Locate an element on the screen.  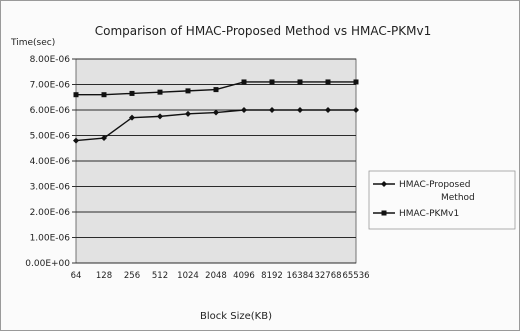
legend-label-1-cont: Method is located at coordinates (458, 198).